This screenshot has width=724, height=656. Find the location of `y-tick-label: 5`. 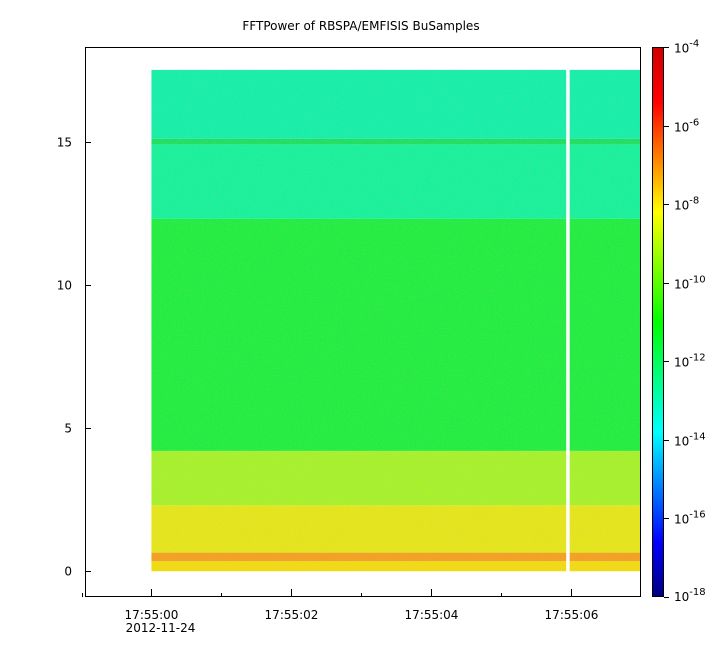

y-tick-label: 5 is located at coordinates (68, 429).